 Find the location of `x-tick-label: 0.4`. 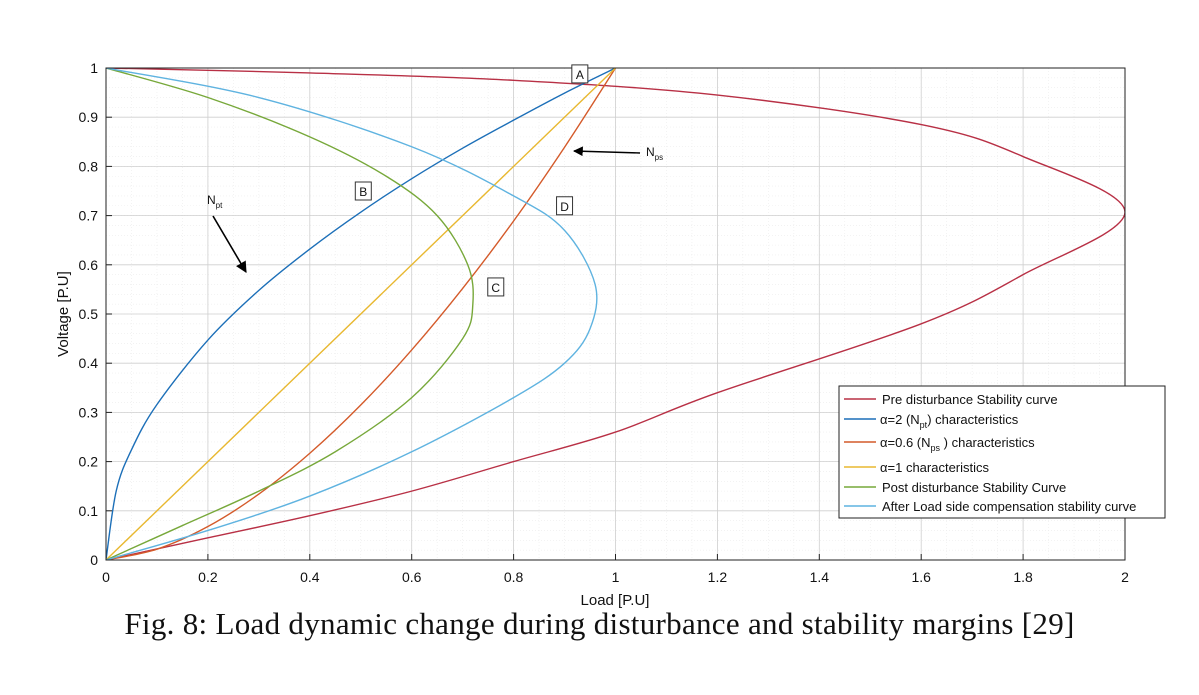

x-tick-label: 0.4 is located at coordinates (310, 577).